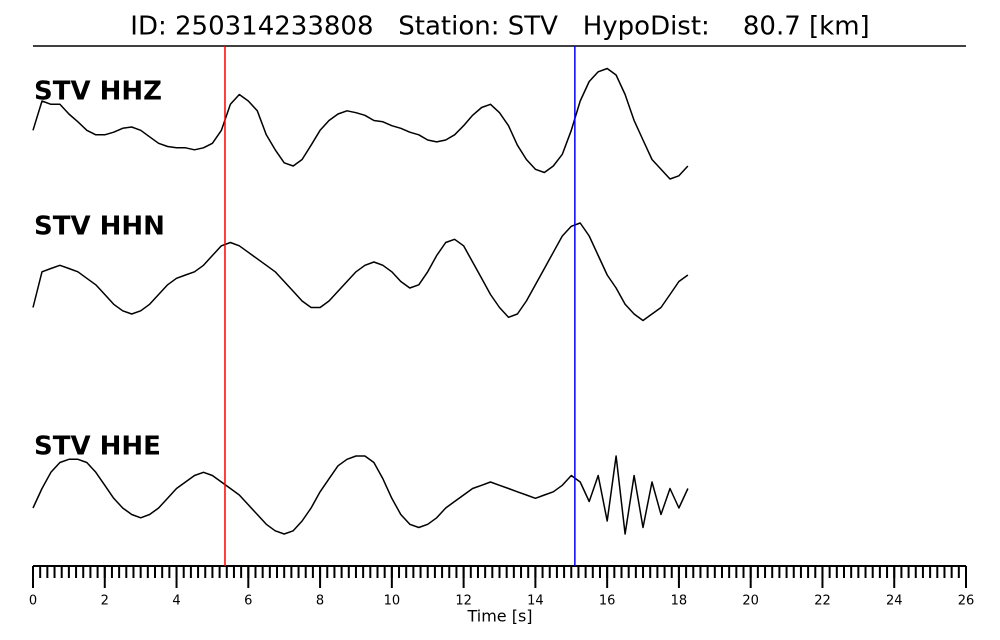 This screenshot has width=1000, height=640. Describe the element at coordinates (105, 601) in the screenshot. I see `x-tick-label: 2` at that location.